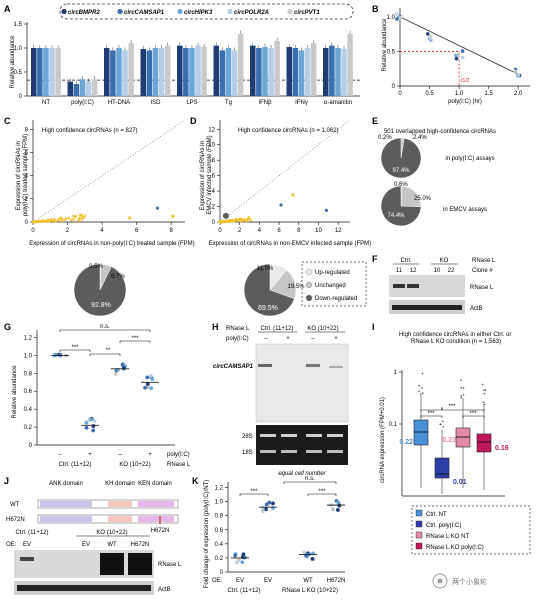 The width and height of the screenshot is (546, 606). What do you see at coordinates (215, 327) in the screenshot?
I see `panel-label-h: H` at bounding box center [215, 327].